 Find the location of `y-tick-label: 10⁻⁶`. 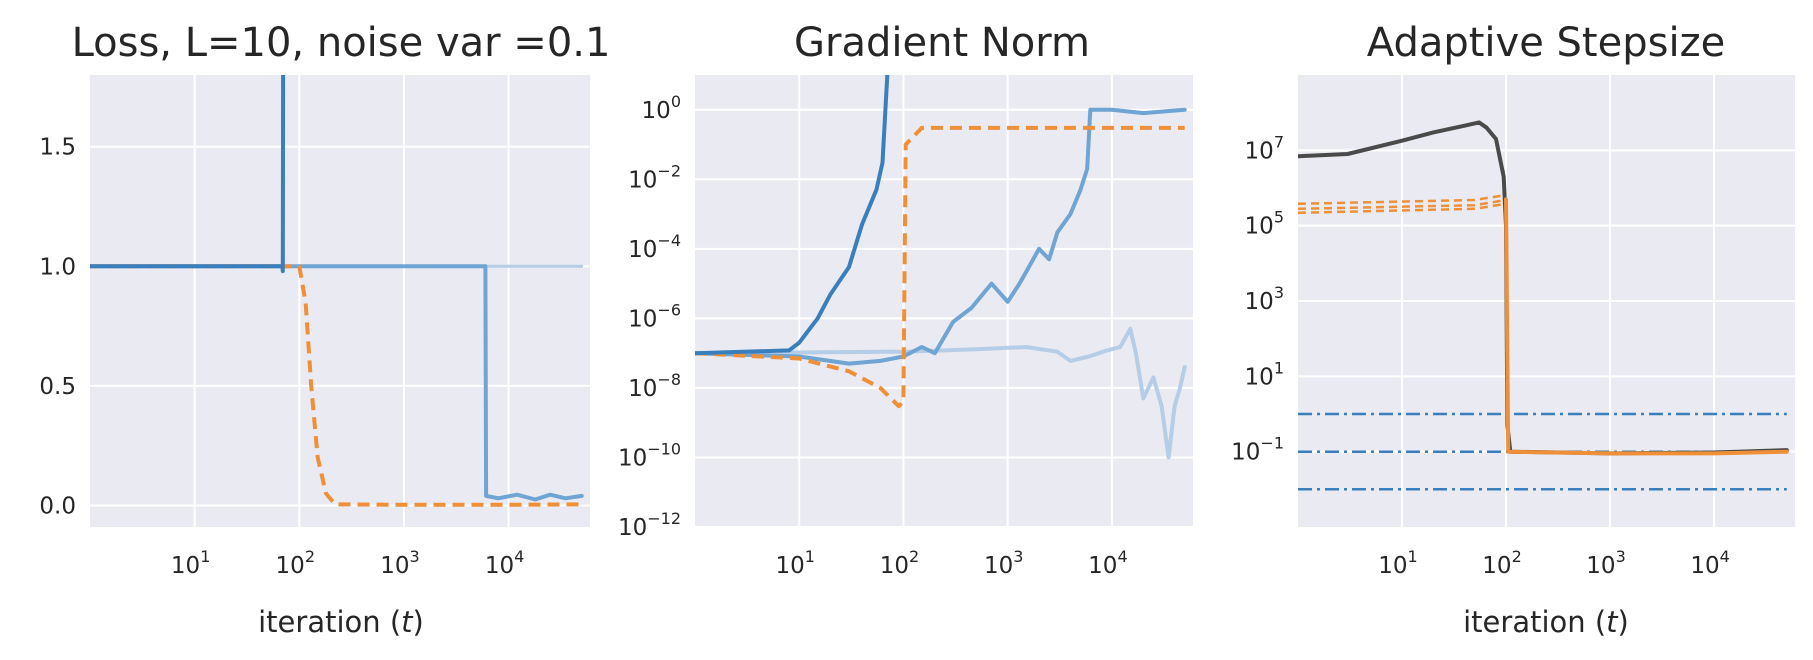

y-tick-label: 10⁻⁶ is located at coordinates (654, 316).